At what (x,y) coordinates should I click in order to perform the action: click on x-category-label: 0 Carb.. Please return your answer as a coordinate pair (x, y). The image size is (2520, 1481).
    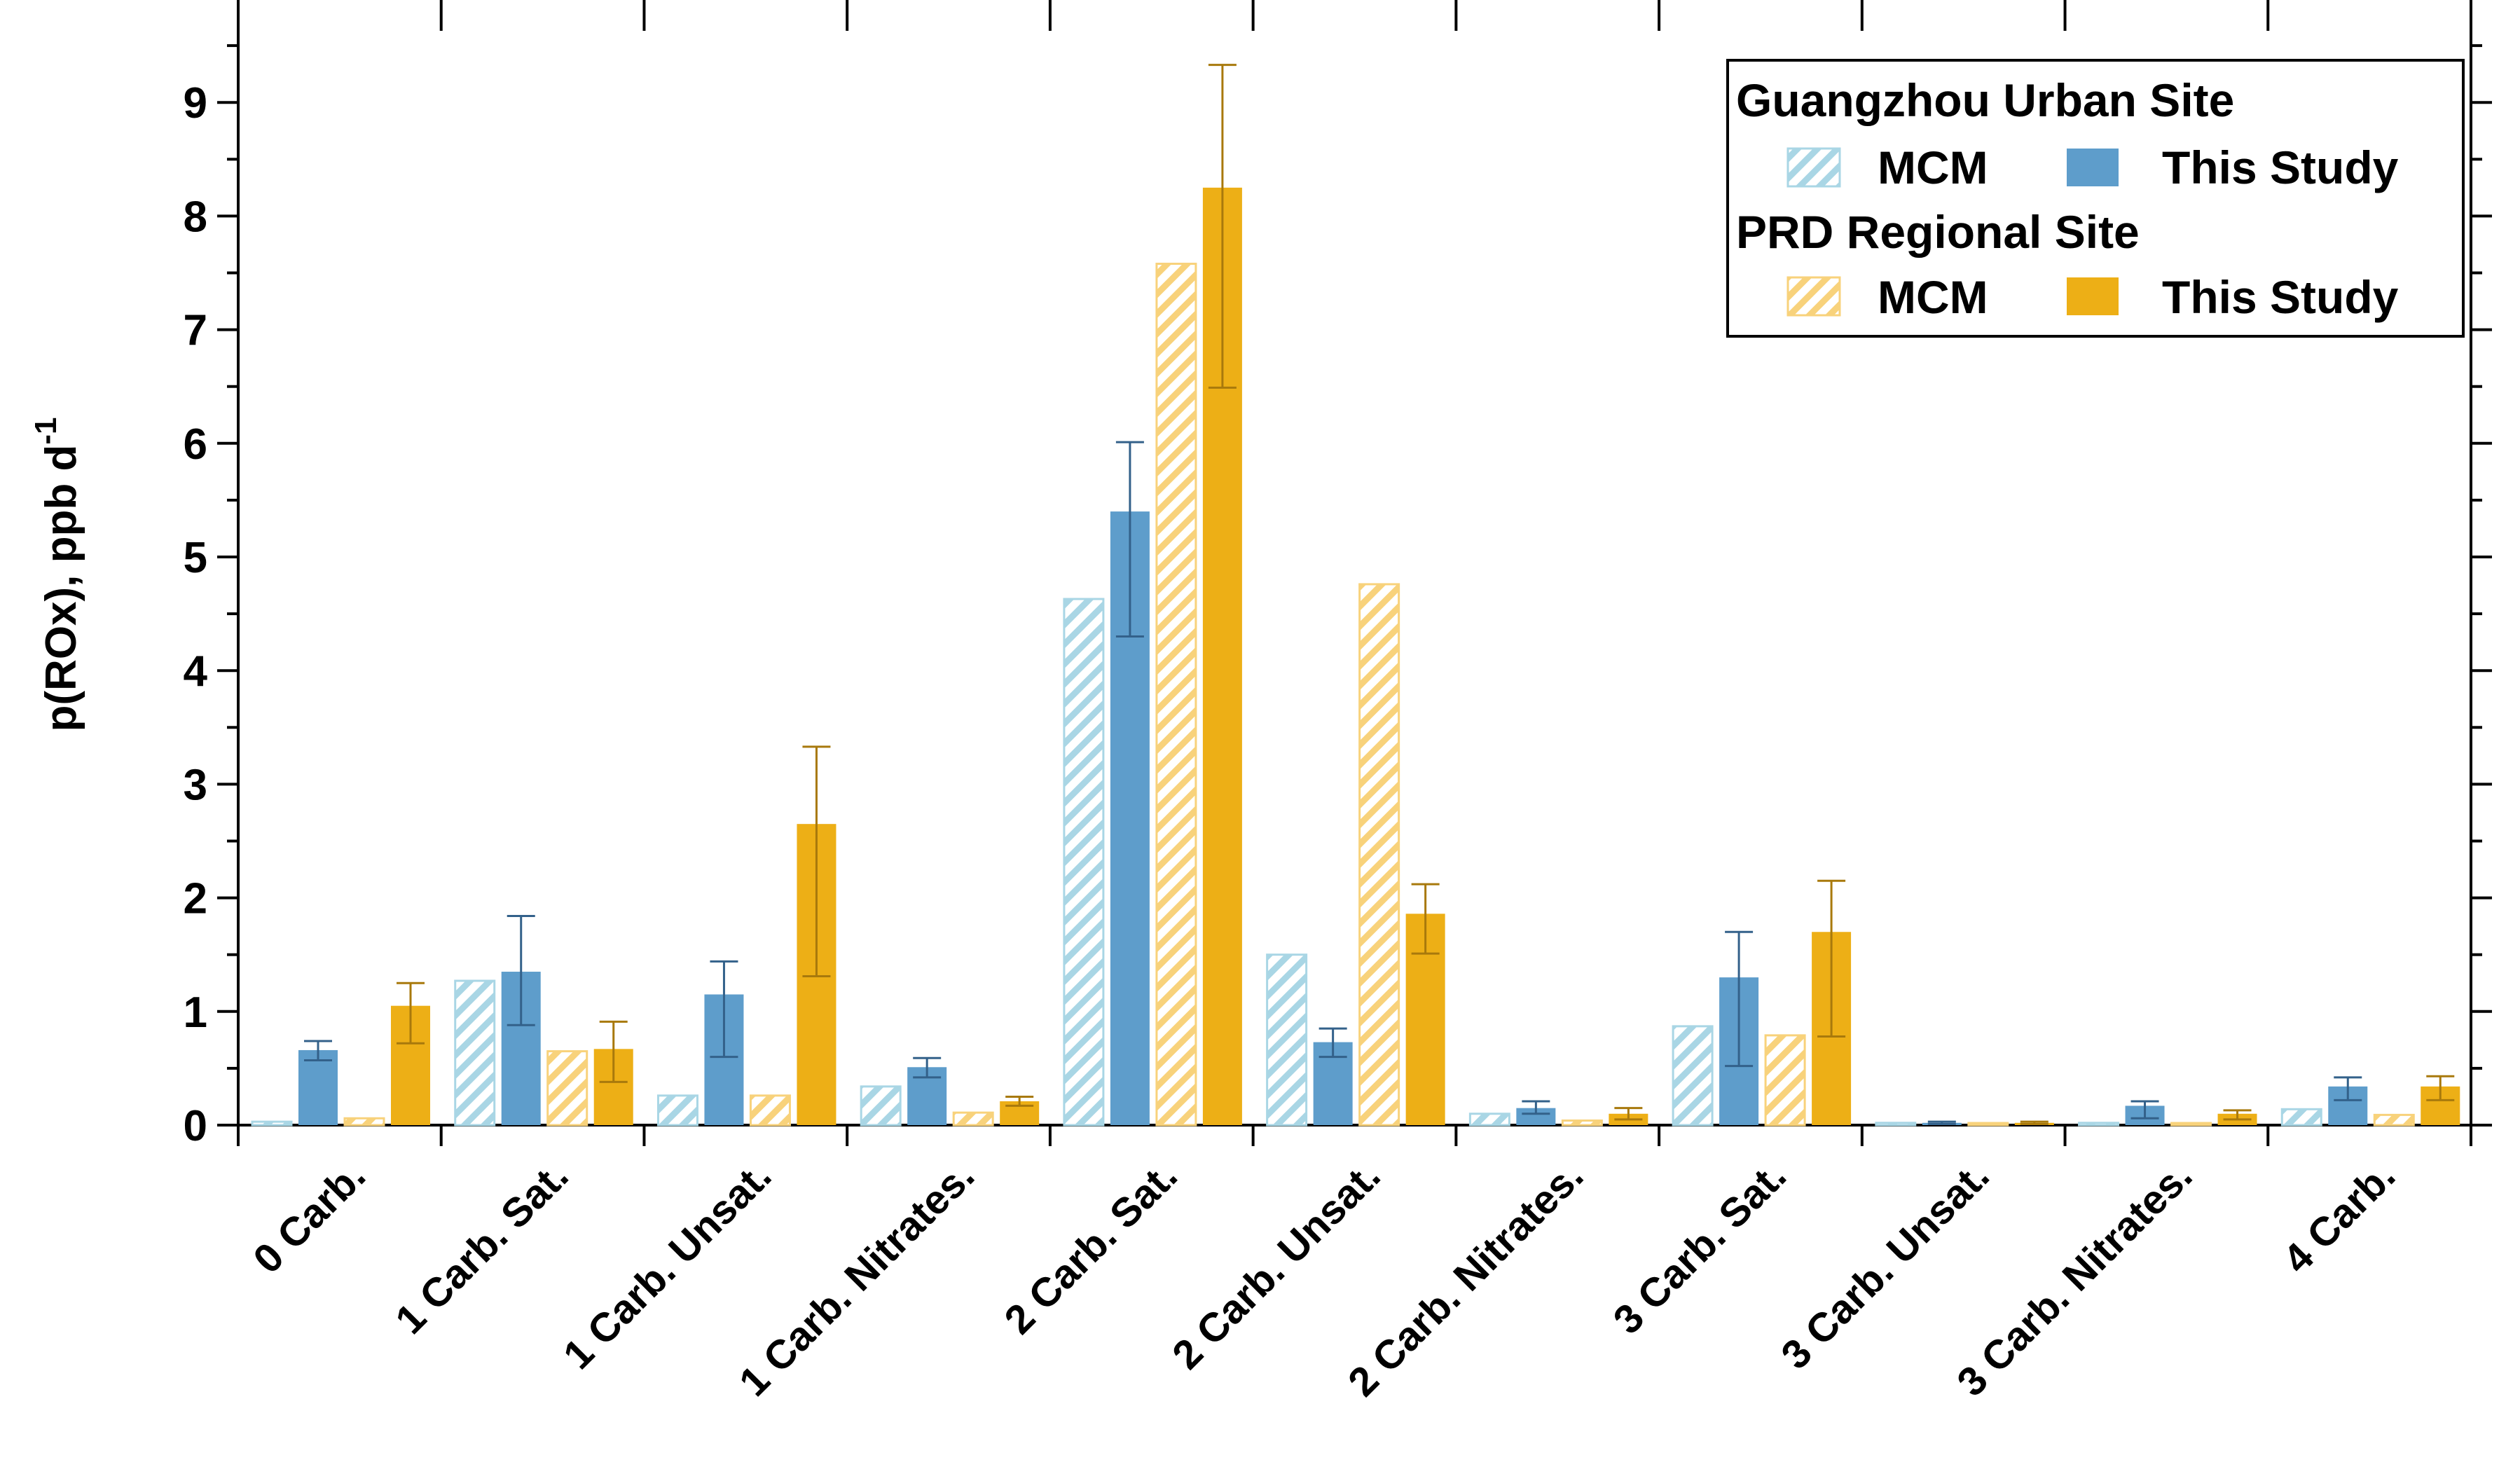
    Looking at the image, I should click on (309, 1217).